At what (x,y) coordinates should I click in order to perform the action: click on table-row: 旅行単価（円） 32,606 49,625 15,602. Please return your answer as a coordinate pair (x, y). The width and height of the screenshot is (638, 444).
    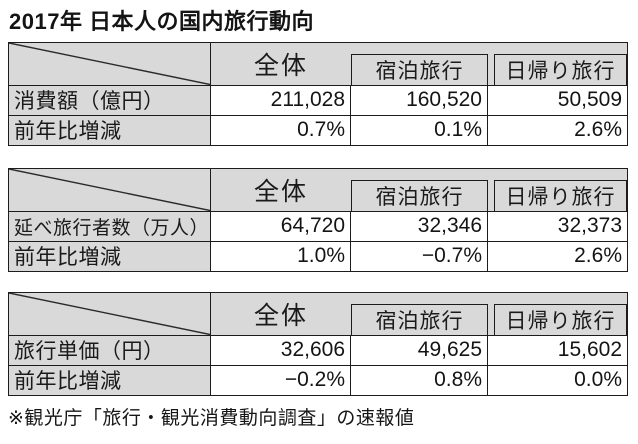
    Looking at the image, I should click on (318, 350).